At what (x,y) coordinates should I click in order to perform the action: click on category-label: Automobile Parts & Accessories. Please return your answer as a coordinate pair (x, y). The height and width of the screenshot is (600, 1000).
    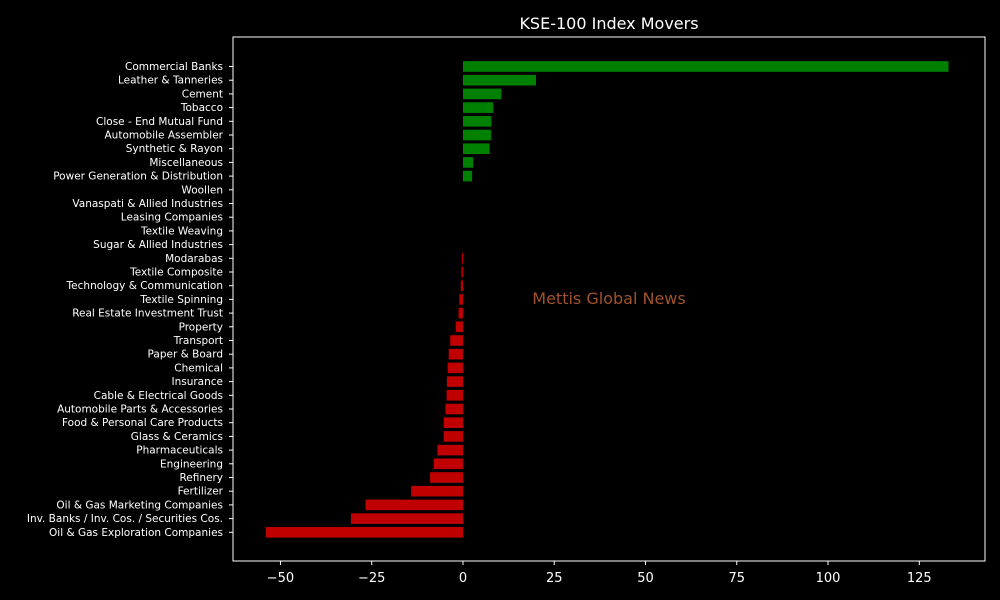
    Looking at the image, I should click on (140, 410).